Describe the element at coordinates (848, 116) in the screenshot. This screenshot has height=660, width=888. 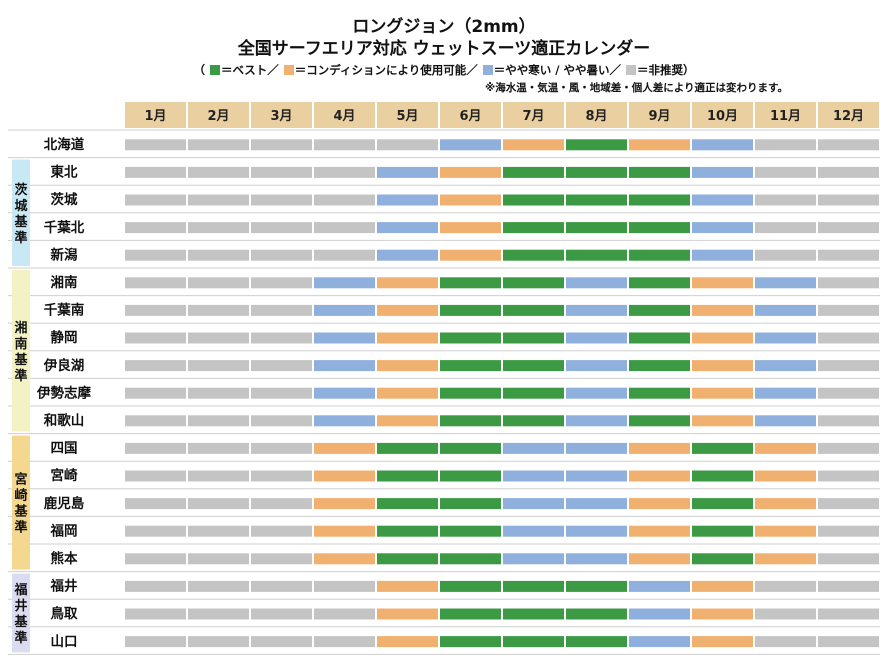
I see `month-label: 12月` at that location.